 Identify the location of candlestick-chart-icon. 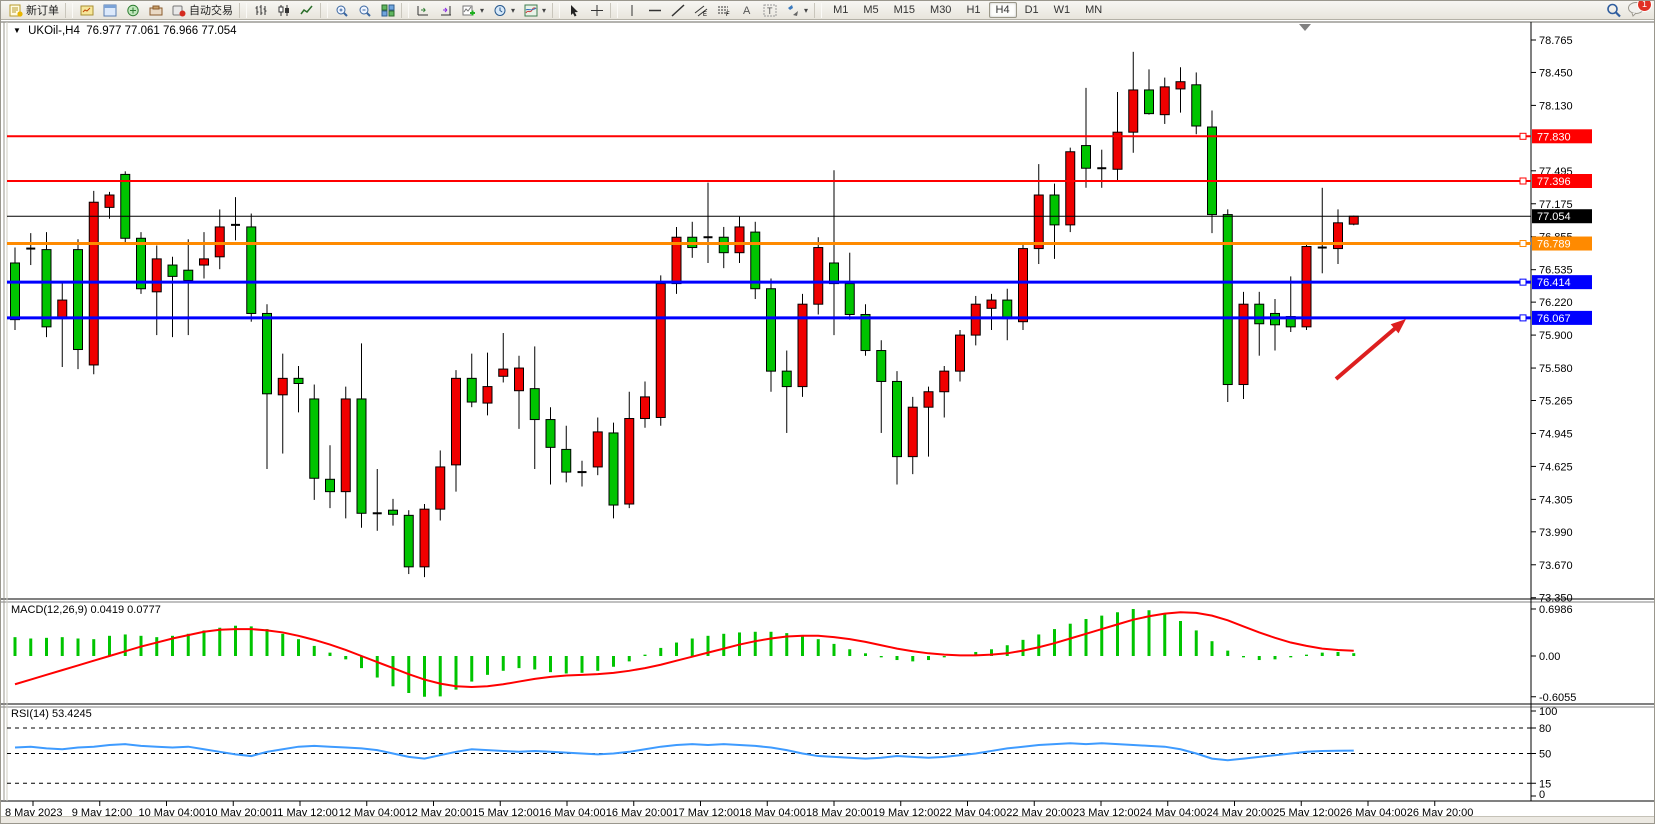
(283, 10).